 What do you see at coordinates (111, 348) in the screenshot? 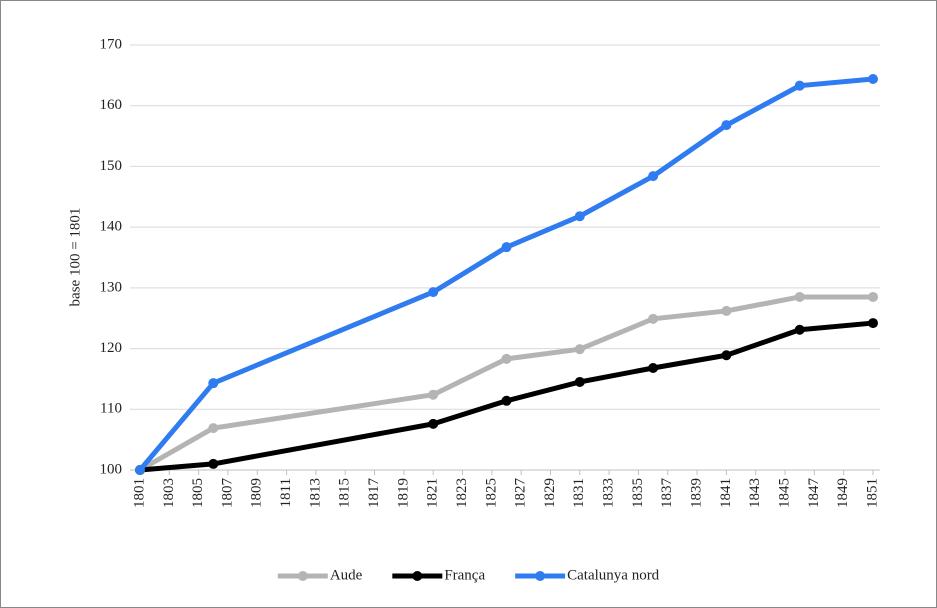
I see `y-tick-label: 120` at bounding box center [111, 348].